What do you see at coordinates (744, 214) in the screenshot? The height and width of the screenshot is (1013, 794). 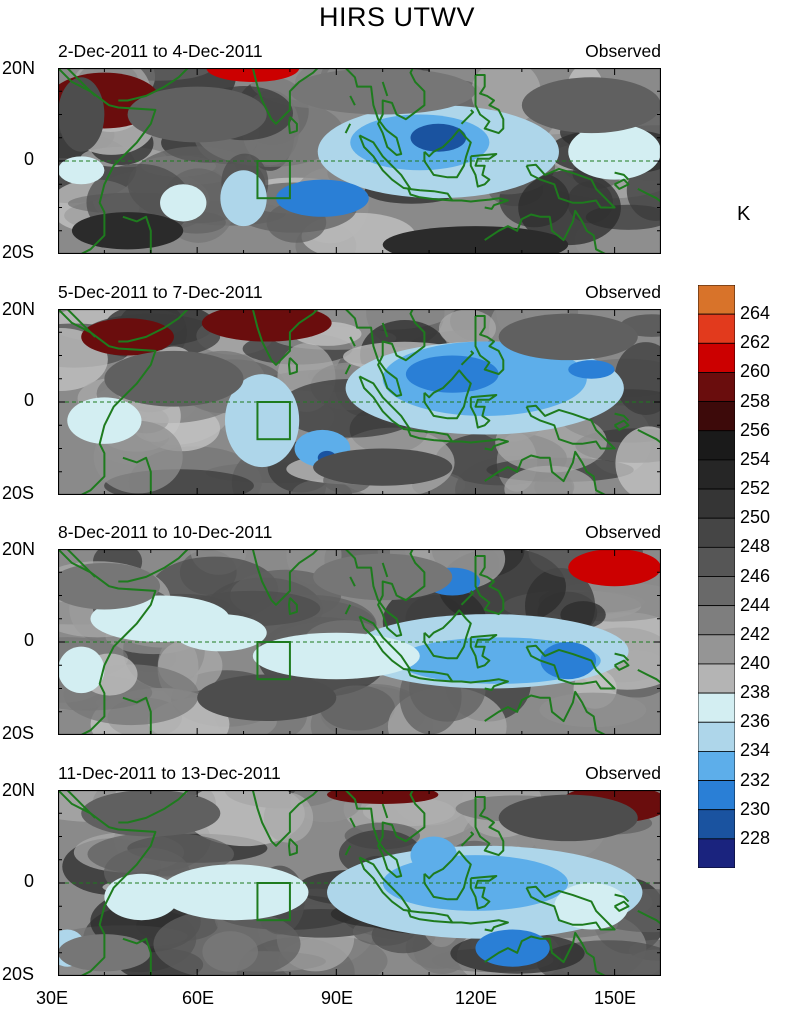 I see `colorbar-unit: K` at bounding box center [744, 214].